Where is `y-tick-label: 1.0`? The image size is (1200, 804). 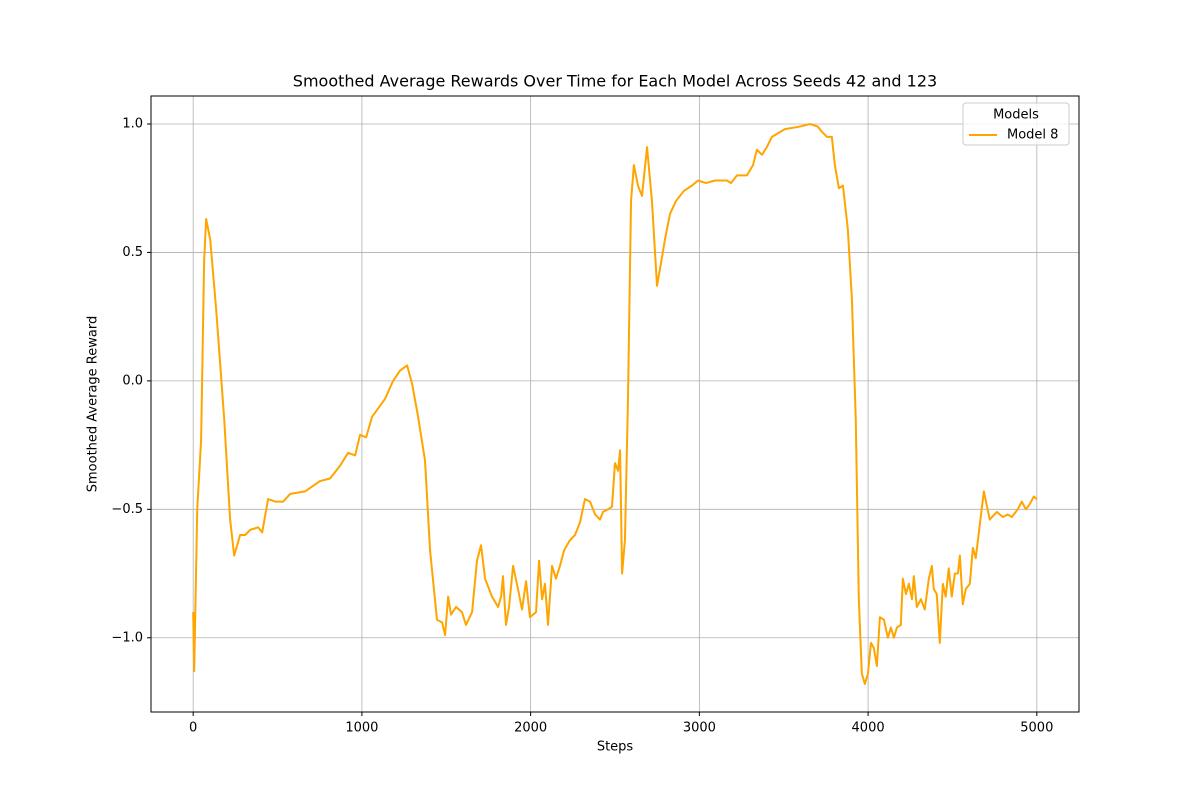 y-tick-label: 1.0 is located at coordinates (132, 124).